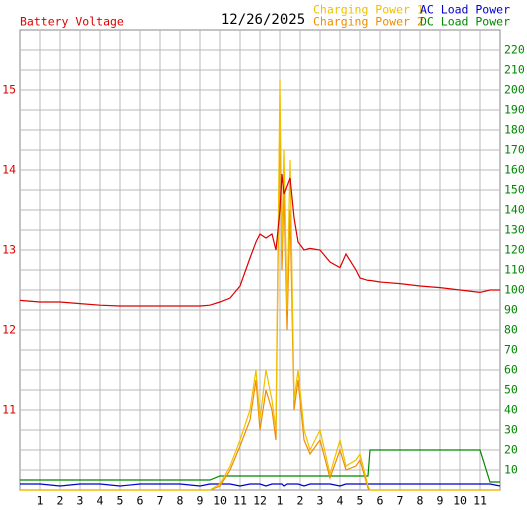 The height and width of the screenshot is (510, 527). What do you see at coordinates (9, 330) in the screenshot?
I see `y-tick-label: 12` at bounding box center [9, 330].